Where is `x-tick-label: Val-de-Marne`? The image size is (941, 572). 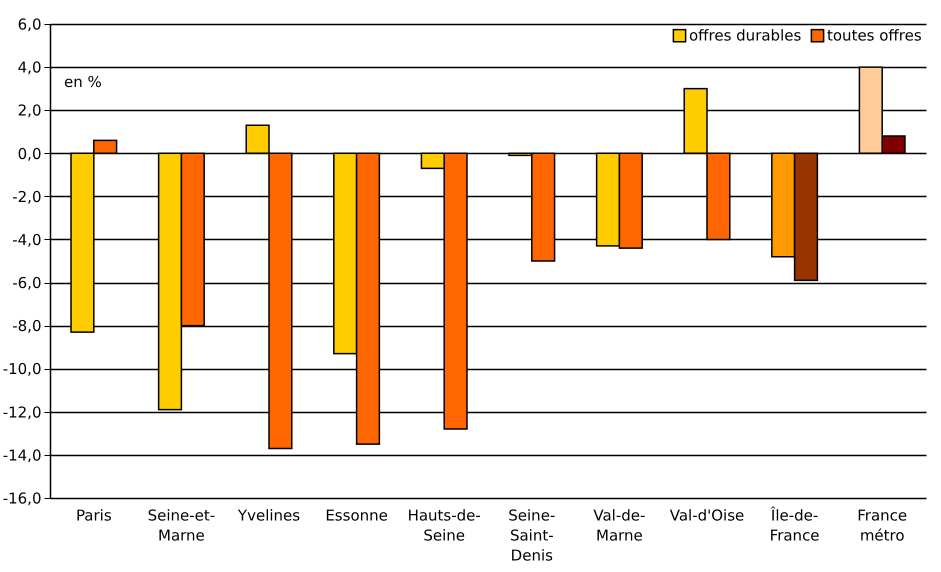
x-tick-label: Val-de-Marne is located at coordinates (619, 525).